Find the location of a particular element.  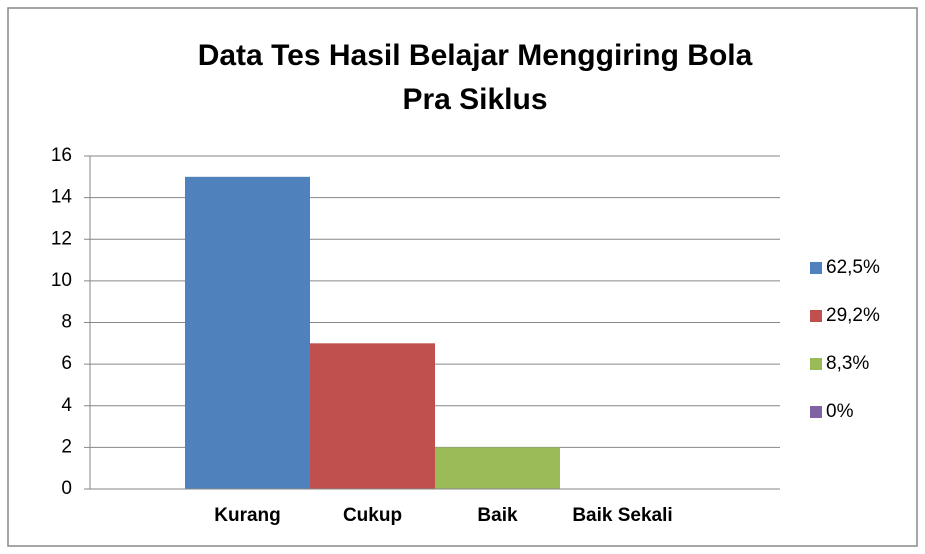

y-tick-label: 8 is located at coordinates (66, 322).